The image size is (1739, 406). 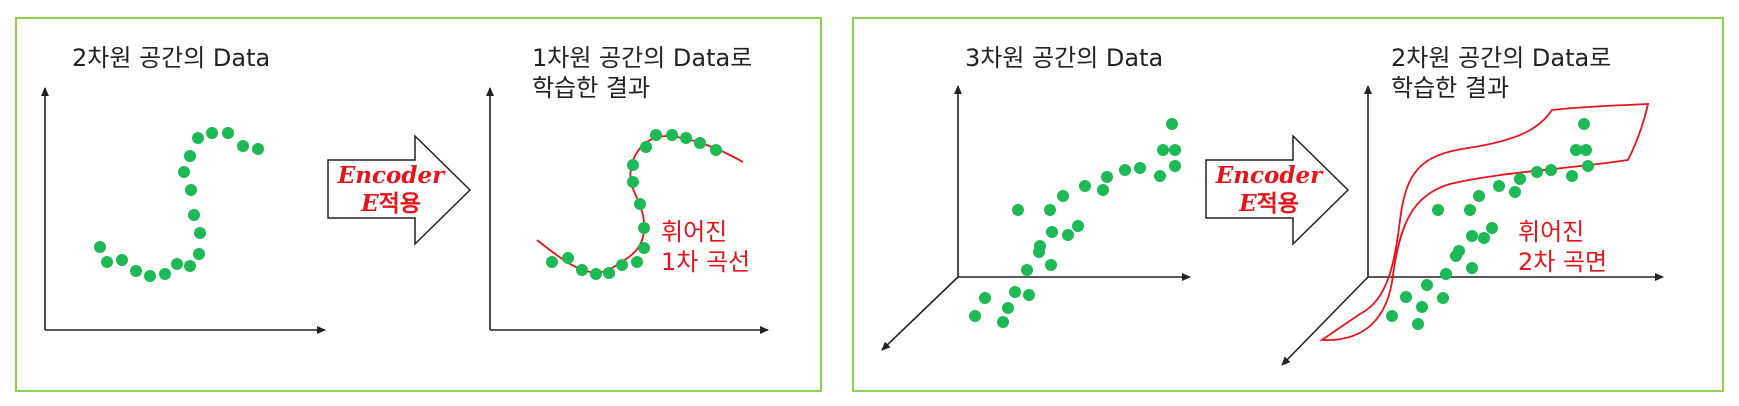 What do you see at coordinates (1563, 262) in the screenshot?
I see `surface-label-line2: 2차 곡면` at bounding box center [1563, 262].